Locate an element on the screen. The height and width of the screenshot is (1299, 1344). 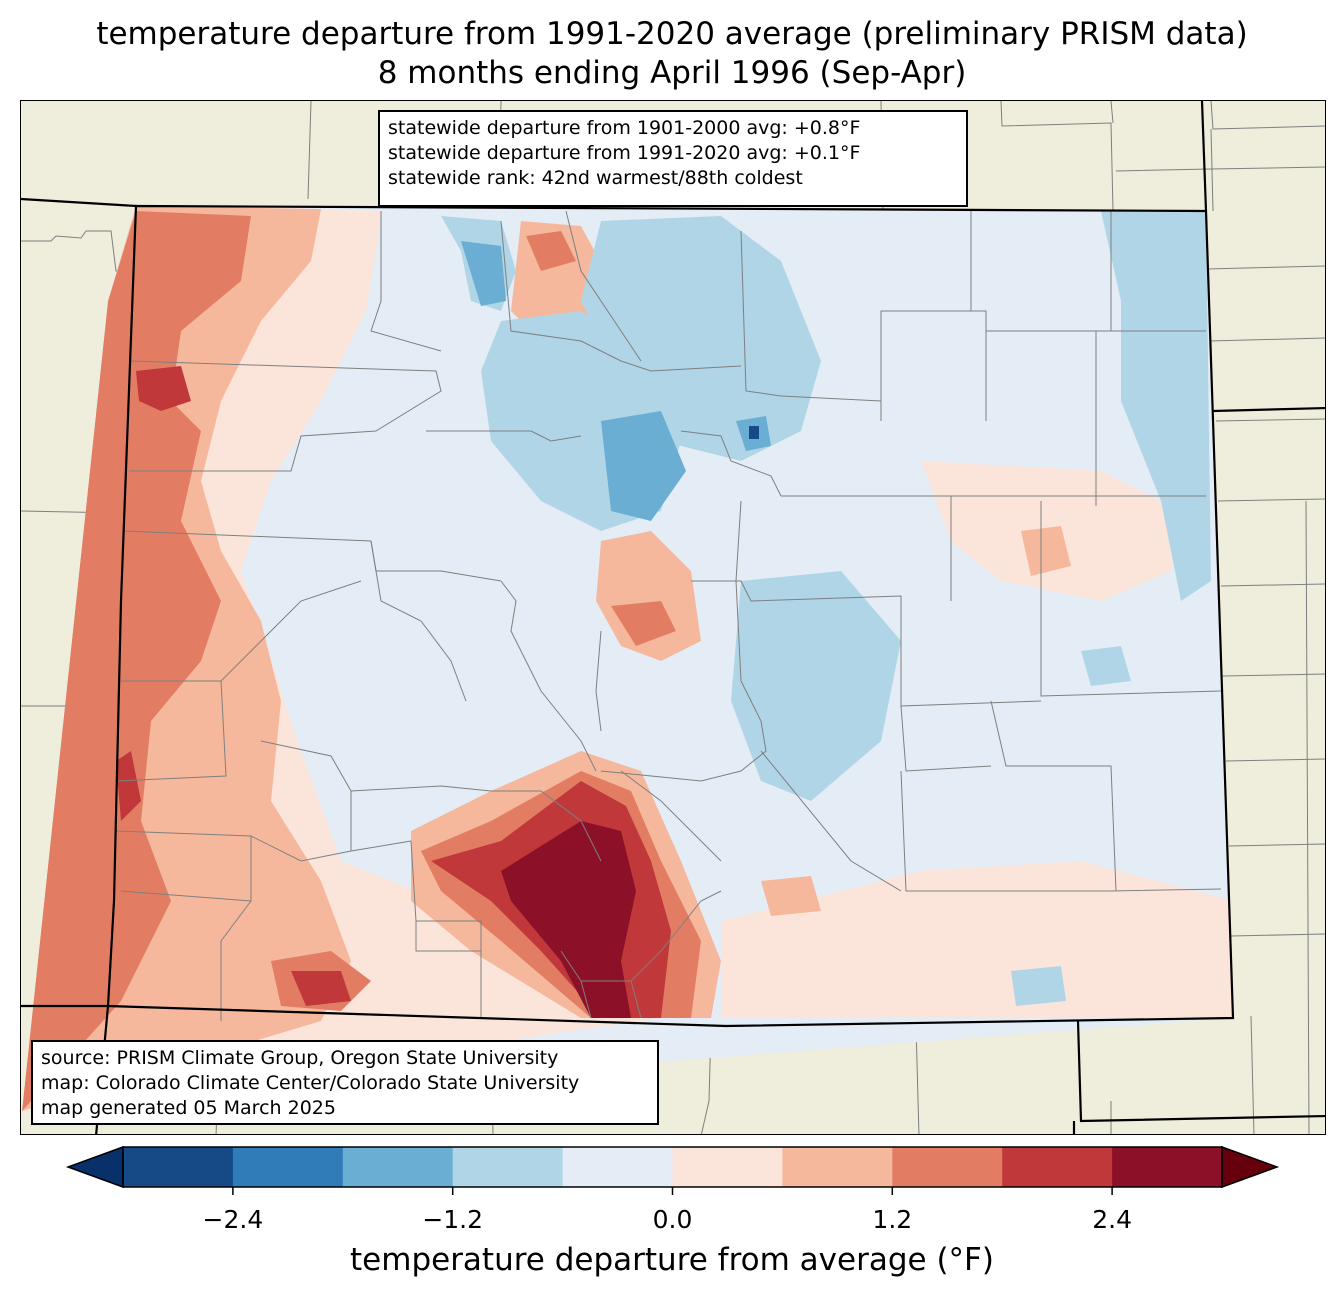
colorbar-label: temperature departure from average (°F) is located at coordinates (672, 1260).